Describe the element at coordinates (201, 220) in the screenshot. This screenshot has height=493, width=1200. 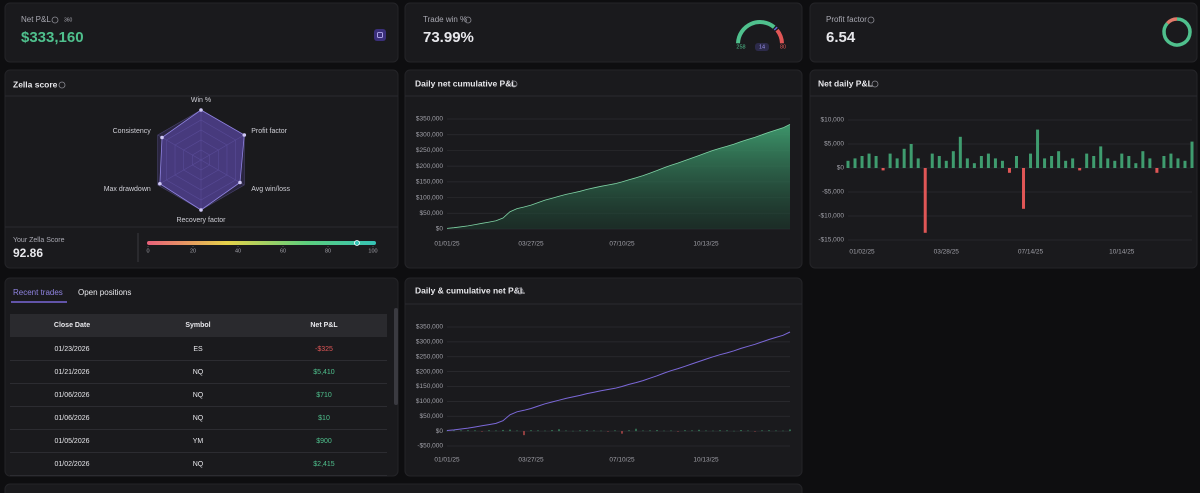
I see `radar-label: Recovery factor` at that location.